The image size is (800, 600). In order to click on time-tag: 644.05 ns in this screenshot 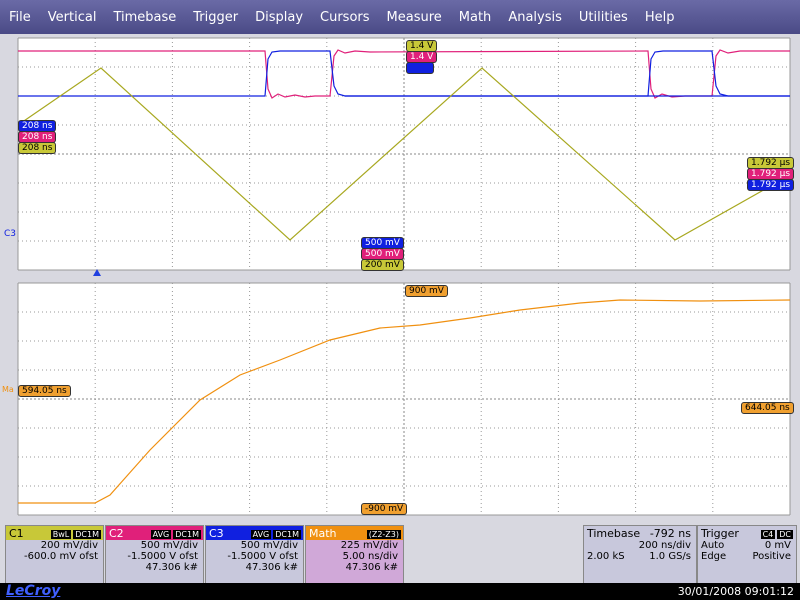, I will do `click(767, 408)`.